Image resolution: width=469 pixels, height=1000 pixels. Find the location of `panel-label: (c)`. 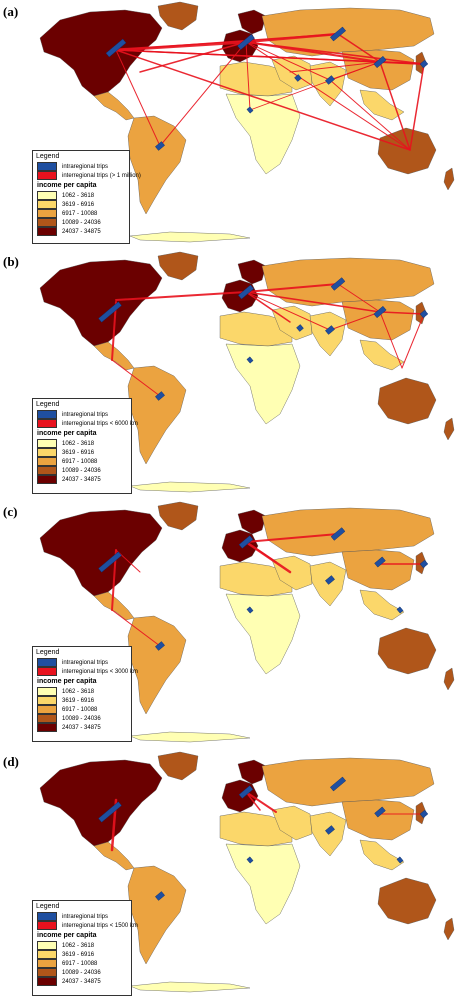

panel-label: (c) is located at coordinates (10, 511).